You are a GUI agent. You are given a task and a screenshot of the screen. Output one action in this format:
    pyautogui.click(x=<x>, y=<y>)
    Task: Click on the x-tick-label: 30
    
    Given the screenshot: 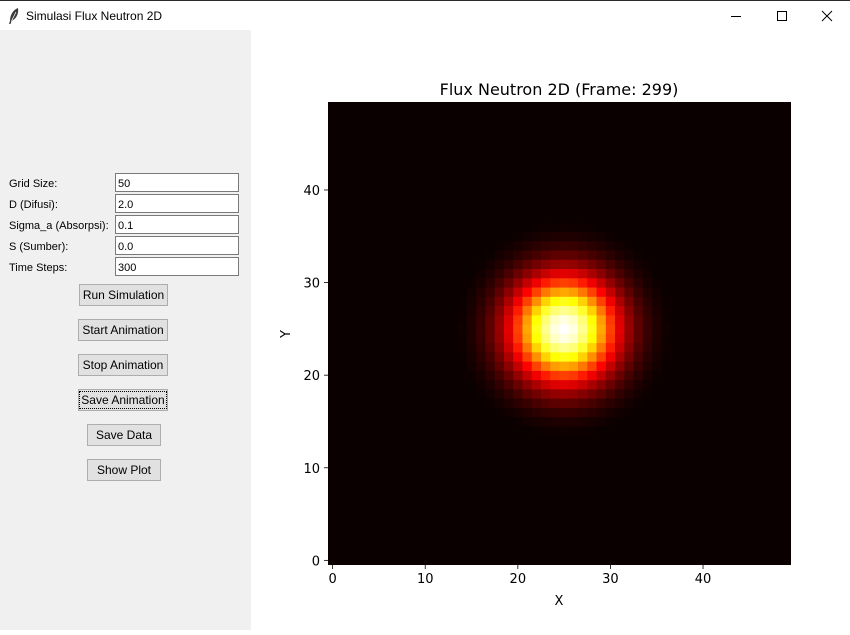 What is the action you would take?
    pyautogui.click(x=610, y=579)
    